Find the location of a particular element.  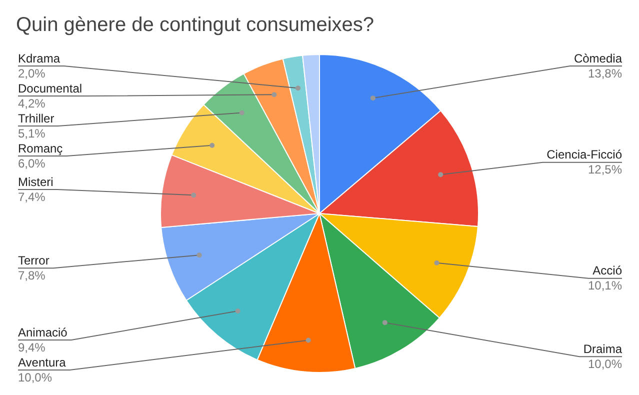

data-label: 6,0% is located at coordinates (32, 163).